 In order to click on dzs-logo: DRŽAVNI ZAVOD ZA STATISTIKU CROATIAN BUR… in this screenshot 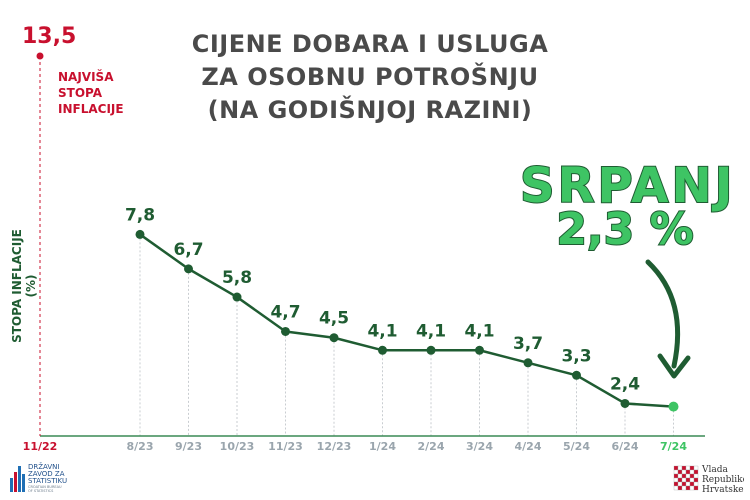, I will do `click(38, 477)`.